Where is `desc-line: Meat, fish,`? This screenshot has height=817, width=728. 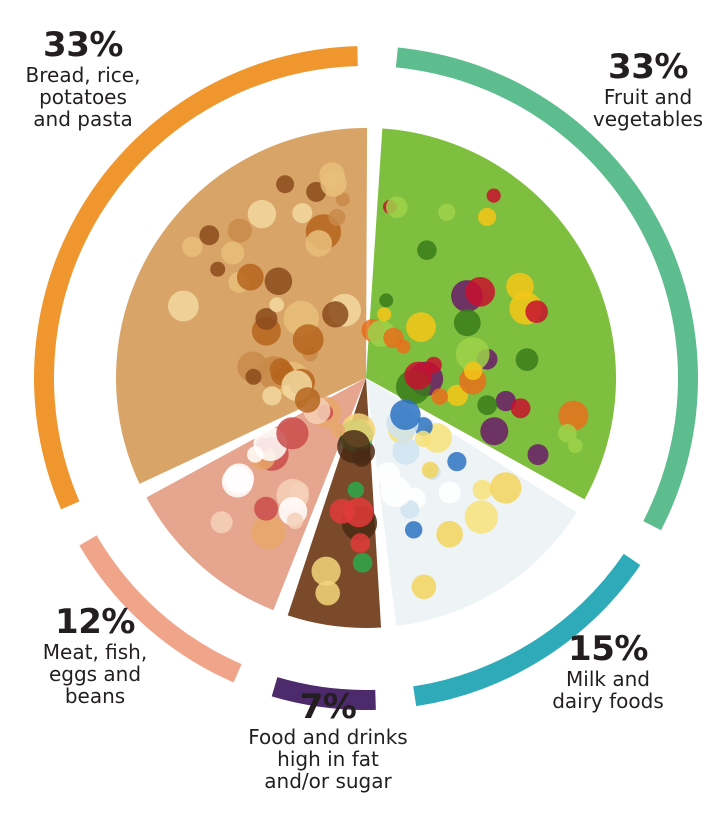
desc-line: Meat, fish, is located at coordinates (95, 651).